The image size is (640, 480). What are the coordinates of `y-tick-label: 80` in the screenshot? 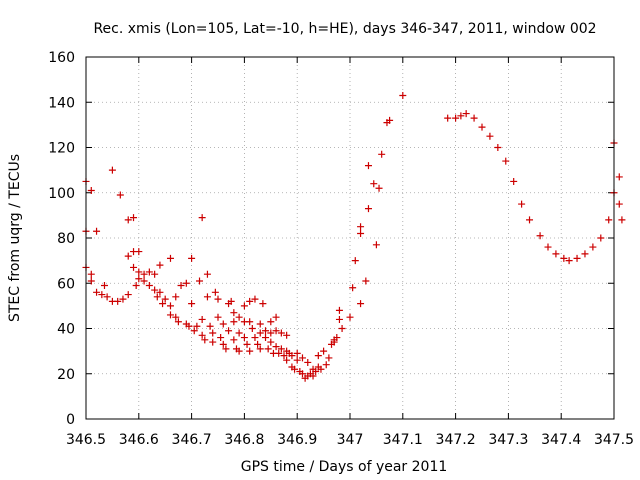 It's located at (66, 239).